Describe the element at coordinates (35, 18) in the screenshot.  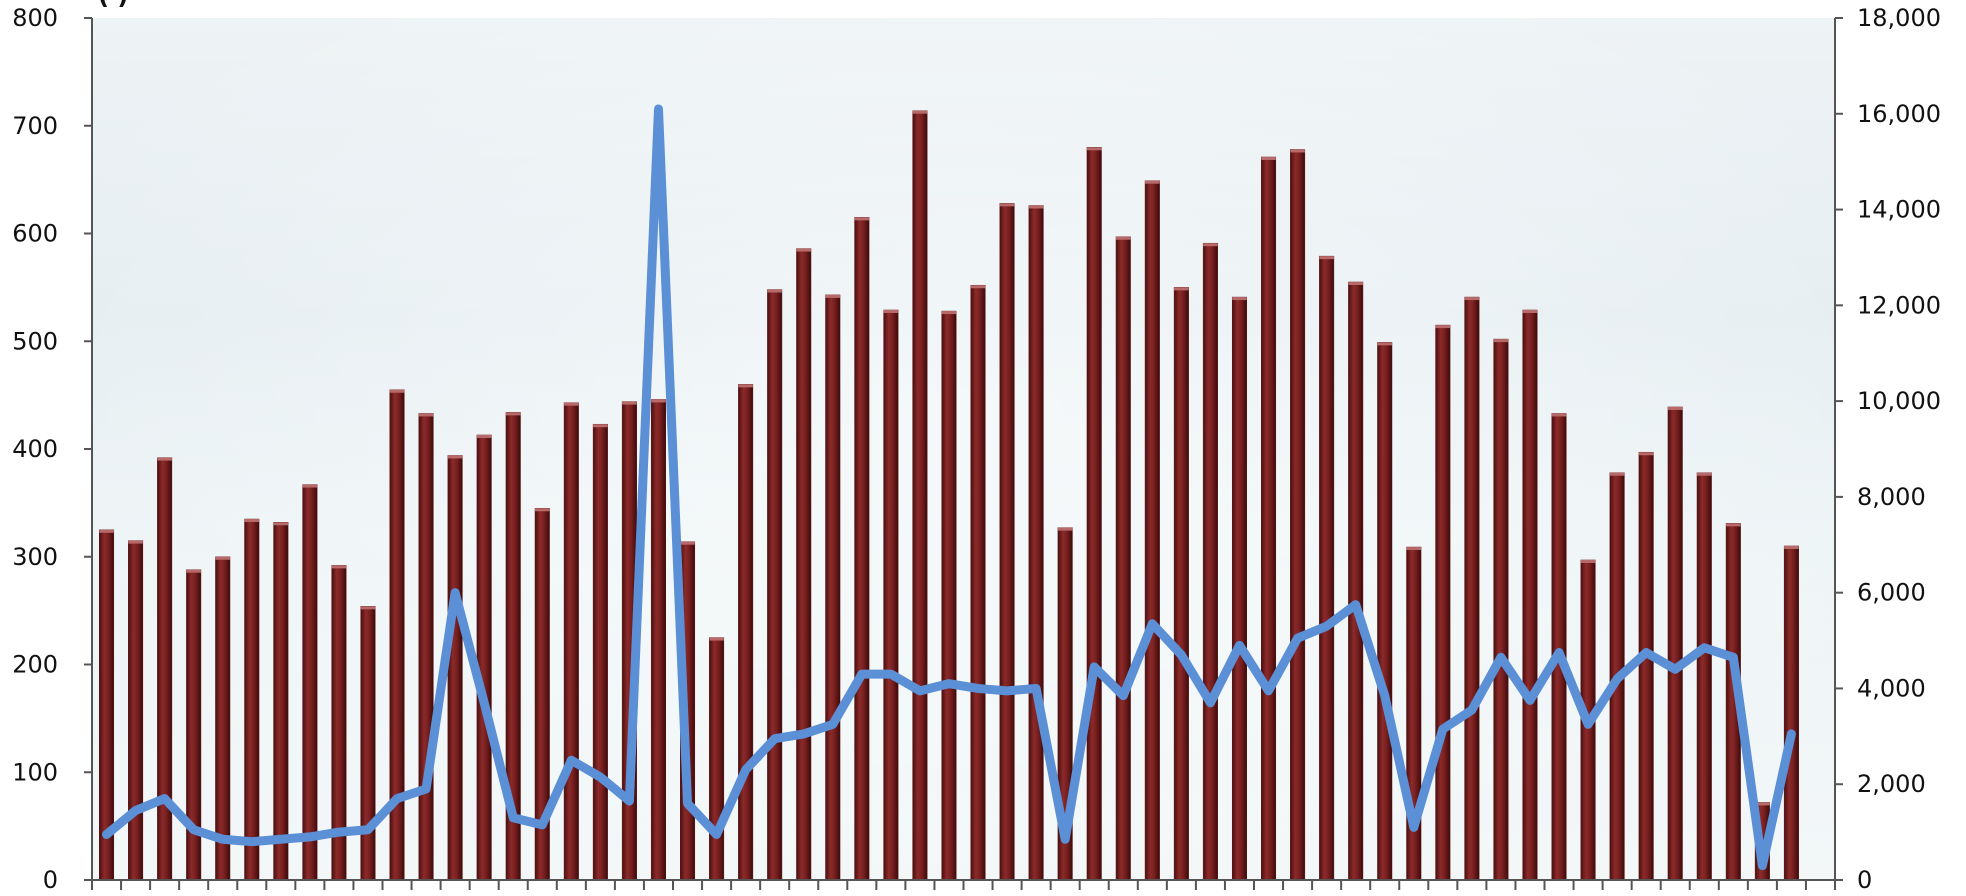
I see `left-tick-label: 800` at that location.